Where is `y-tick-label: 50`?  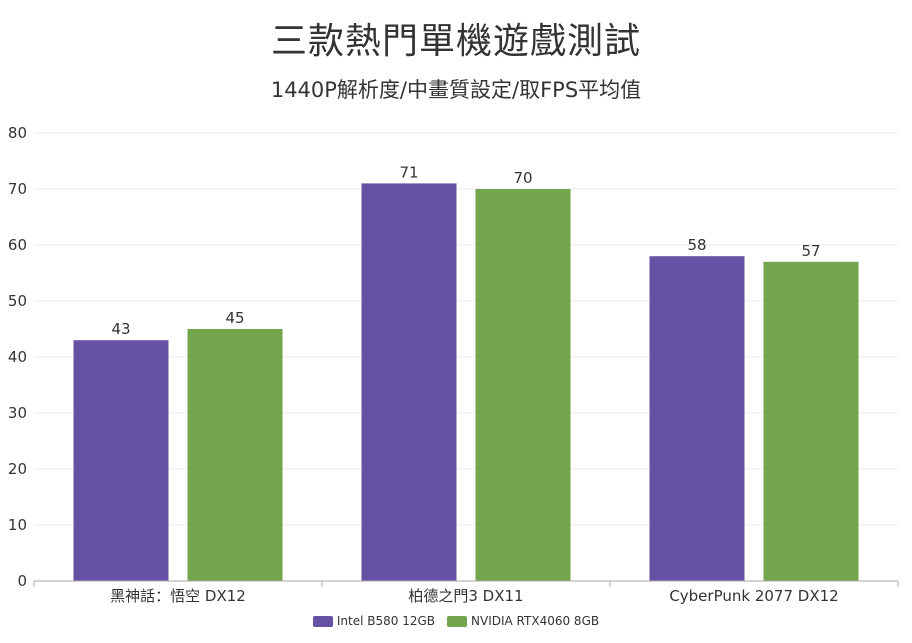 y-tick-label: 50 is located at coordinates (17, 301).